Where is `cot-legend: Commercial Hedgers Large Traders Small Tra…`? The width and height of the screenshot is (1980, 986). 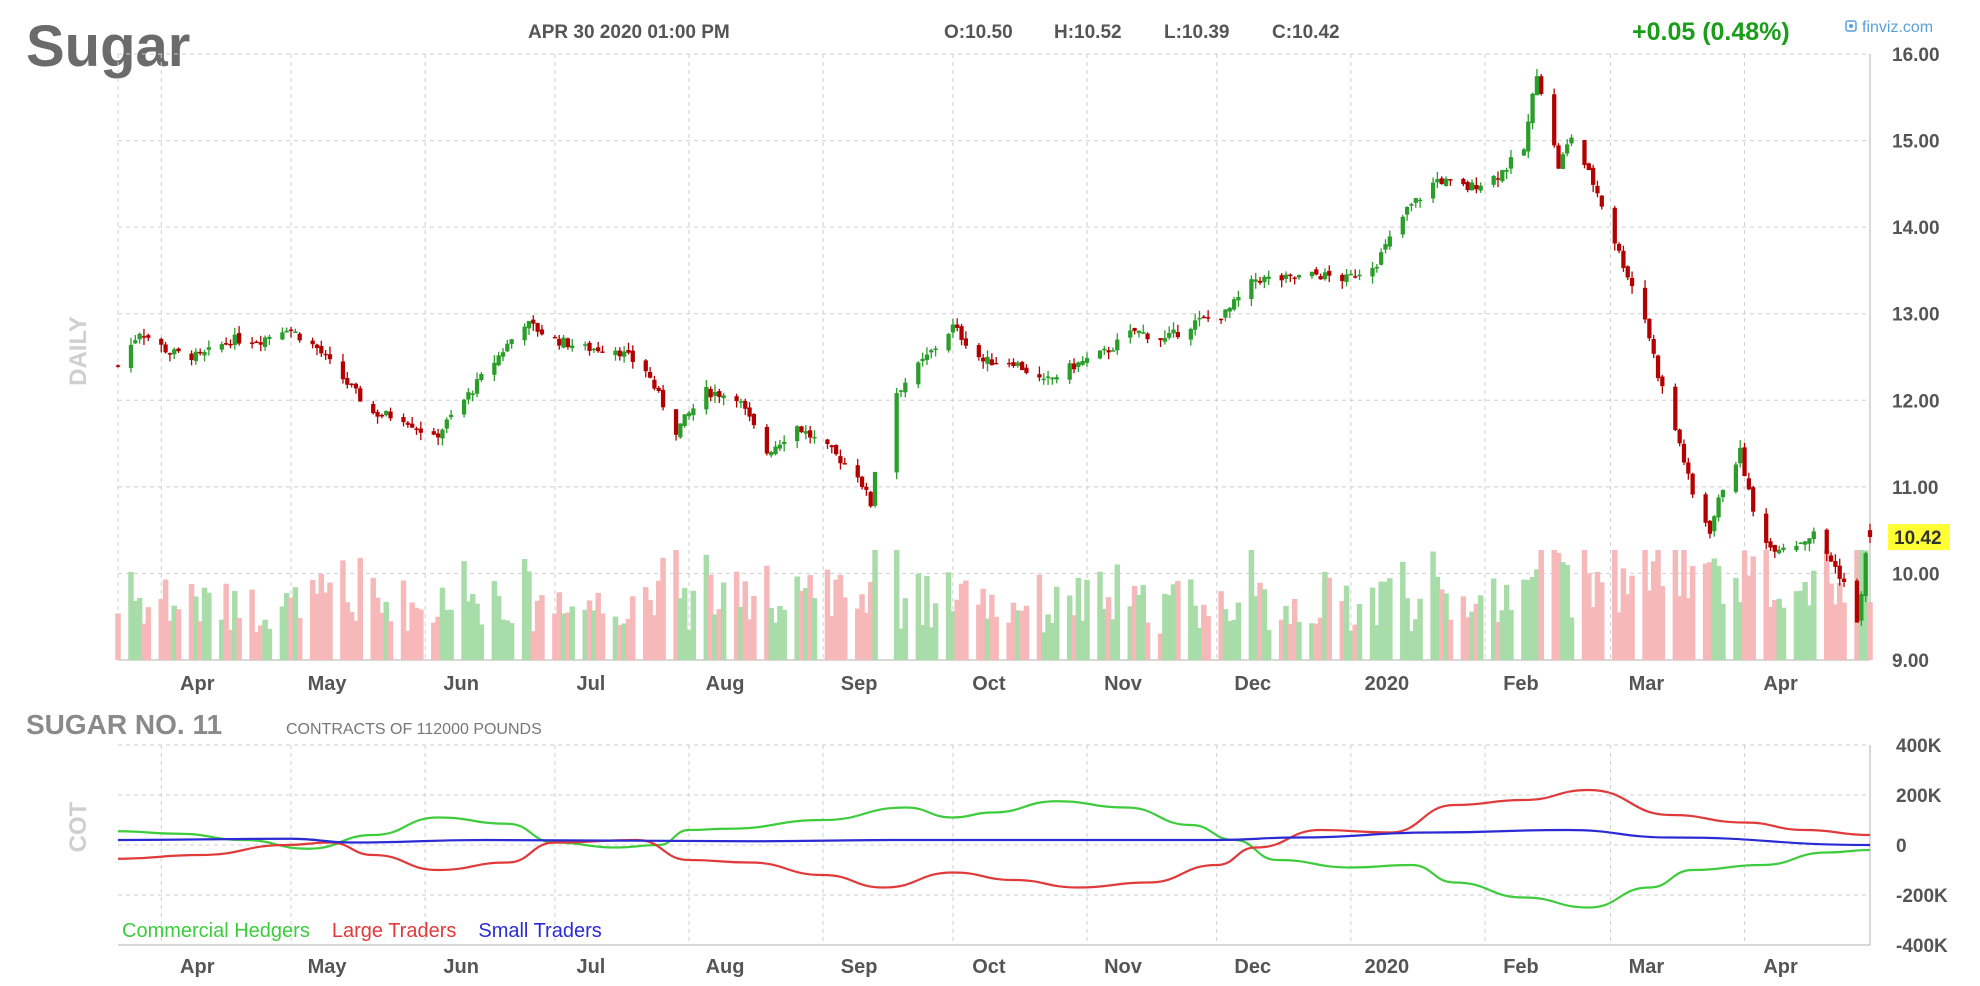 cot-legend: Commercial Hedgers Large Traders Small Tra… is located at coordinates (362, 931).